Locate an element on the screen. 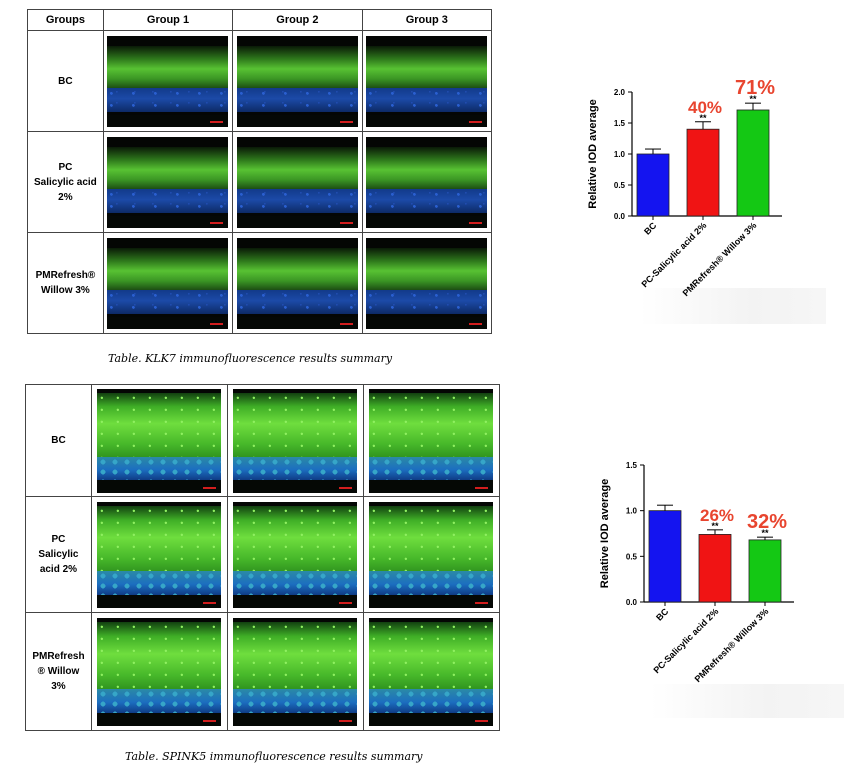  table-row: PMRefresh ® Willow 3% is located at coordinates (263, 671).